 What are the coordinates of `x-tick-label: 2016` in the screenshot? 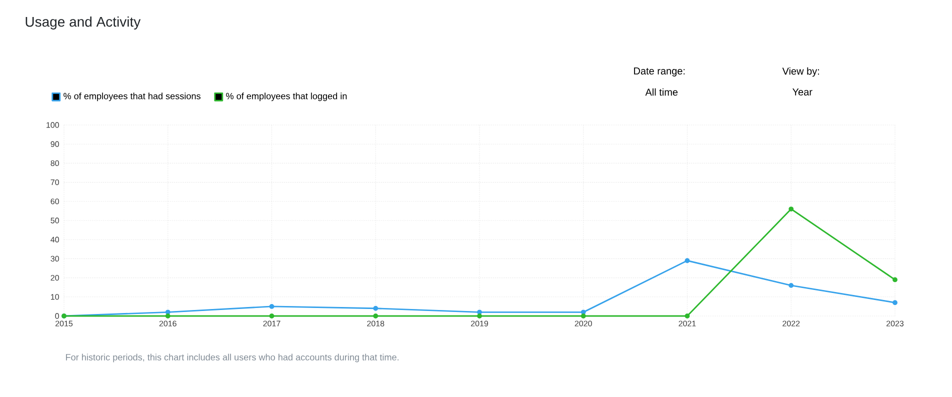 It's located at (167, 323).